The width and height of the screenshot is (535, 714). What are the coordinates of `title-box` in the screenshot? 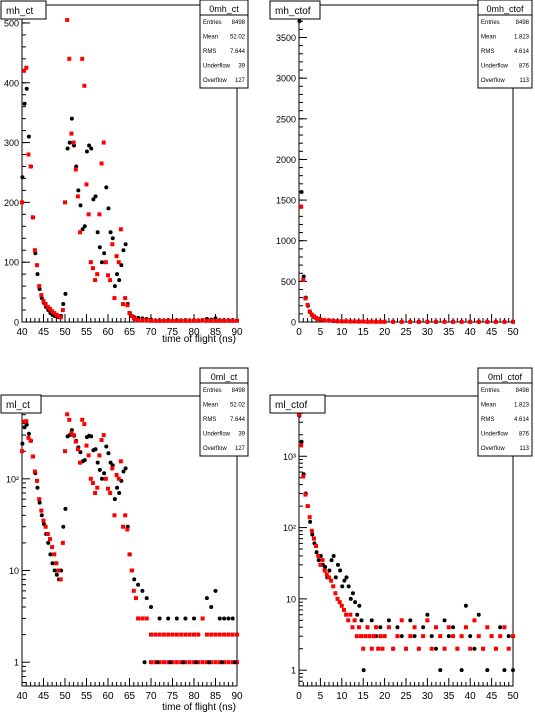 It's located at (23, 10).